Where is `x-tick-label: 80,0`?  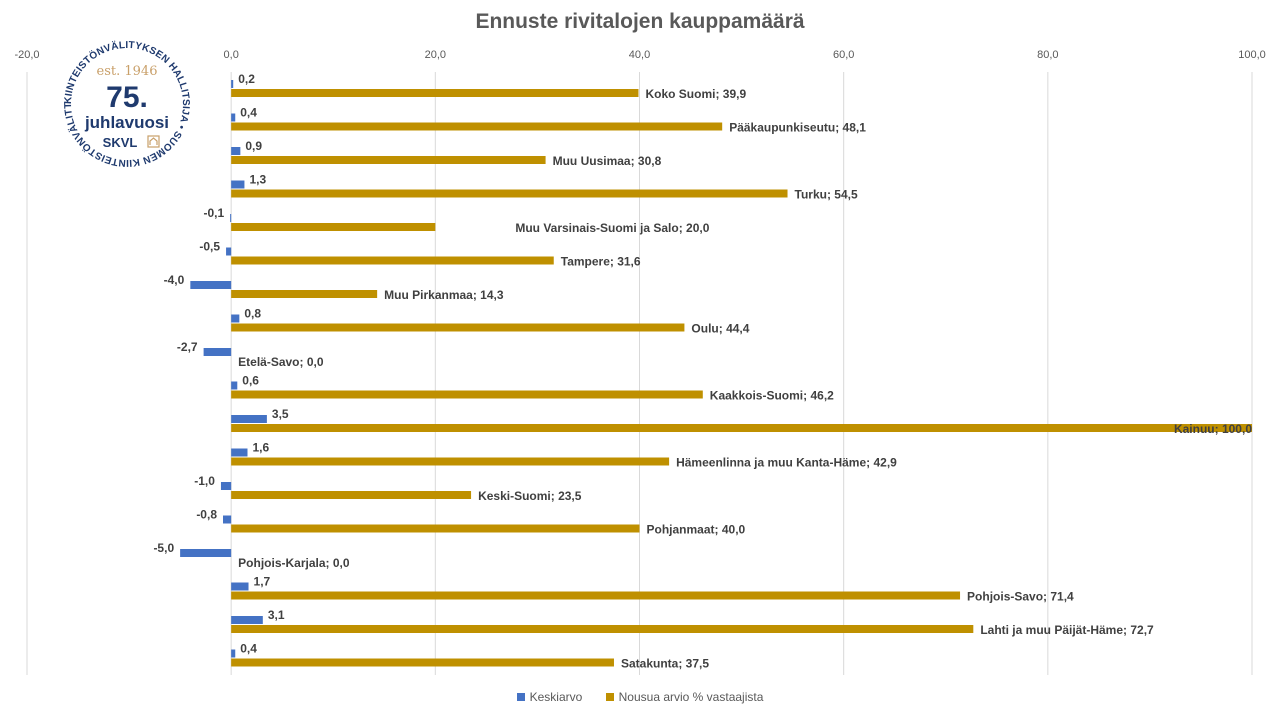
x-tick-label: 80,0 is located at coordinates (1047, 55).